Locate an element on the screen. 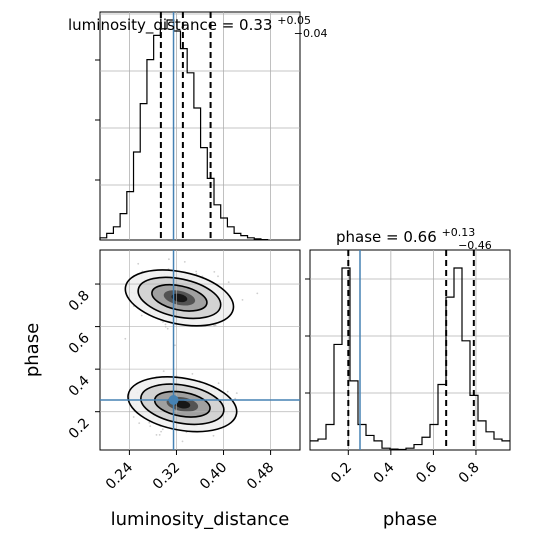 This screenshot has width=550, height=550. phase-axis-label-bottom: phase is located at coordinates (410, 519).